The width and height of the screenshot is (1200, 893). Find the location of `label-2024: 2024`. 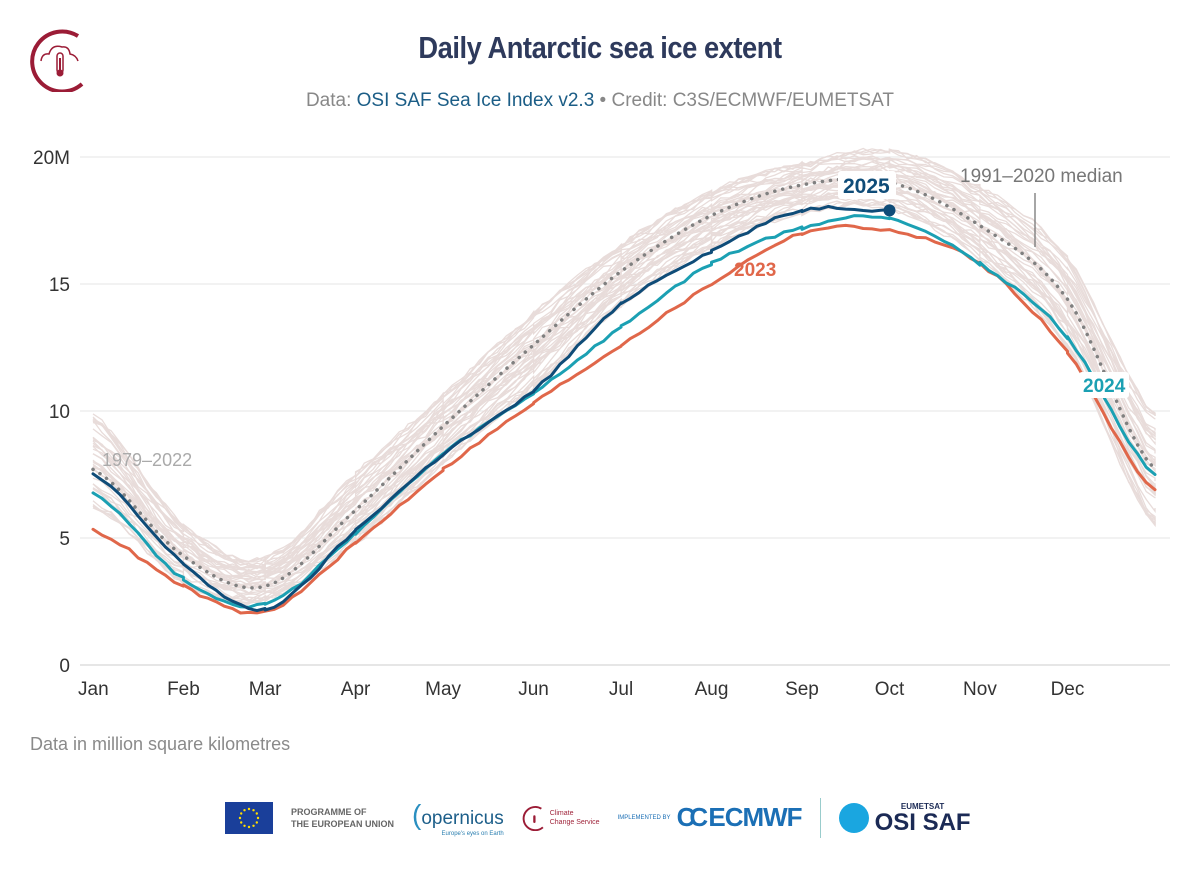

label-2024: 2024 is located at coordinates (1104, 386).